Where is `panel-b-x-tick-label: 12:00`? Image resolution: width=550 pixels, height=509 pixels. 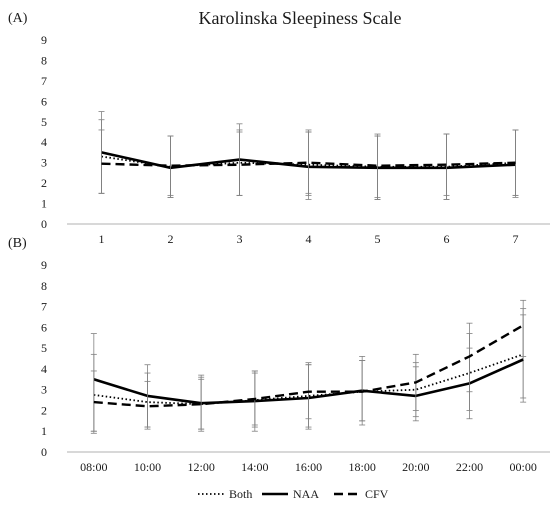
panel-b-x-tick-label: 12:00 is located at coordinates (200, 467).